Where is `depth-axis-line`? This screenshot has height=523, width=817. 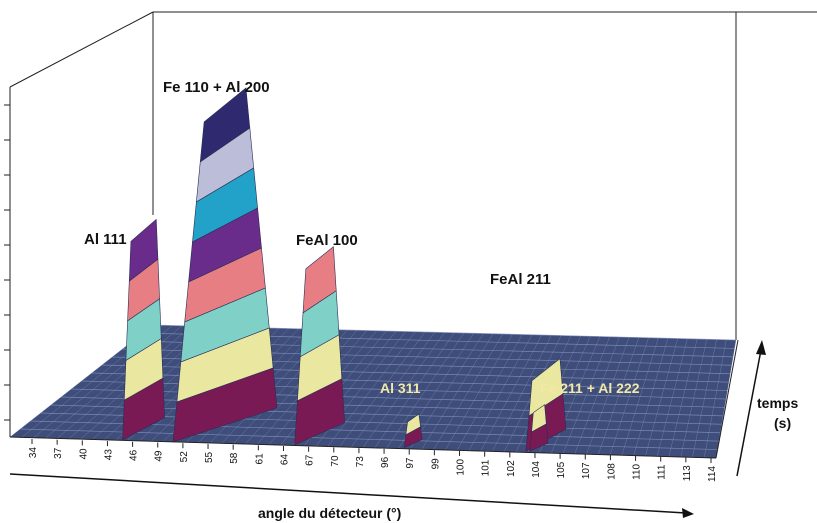
depth-axis-line is located at coordinates (727, 399).